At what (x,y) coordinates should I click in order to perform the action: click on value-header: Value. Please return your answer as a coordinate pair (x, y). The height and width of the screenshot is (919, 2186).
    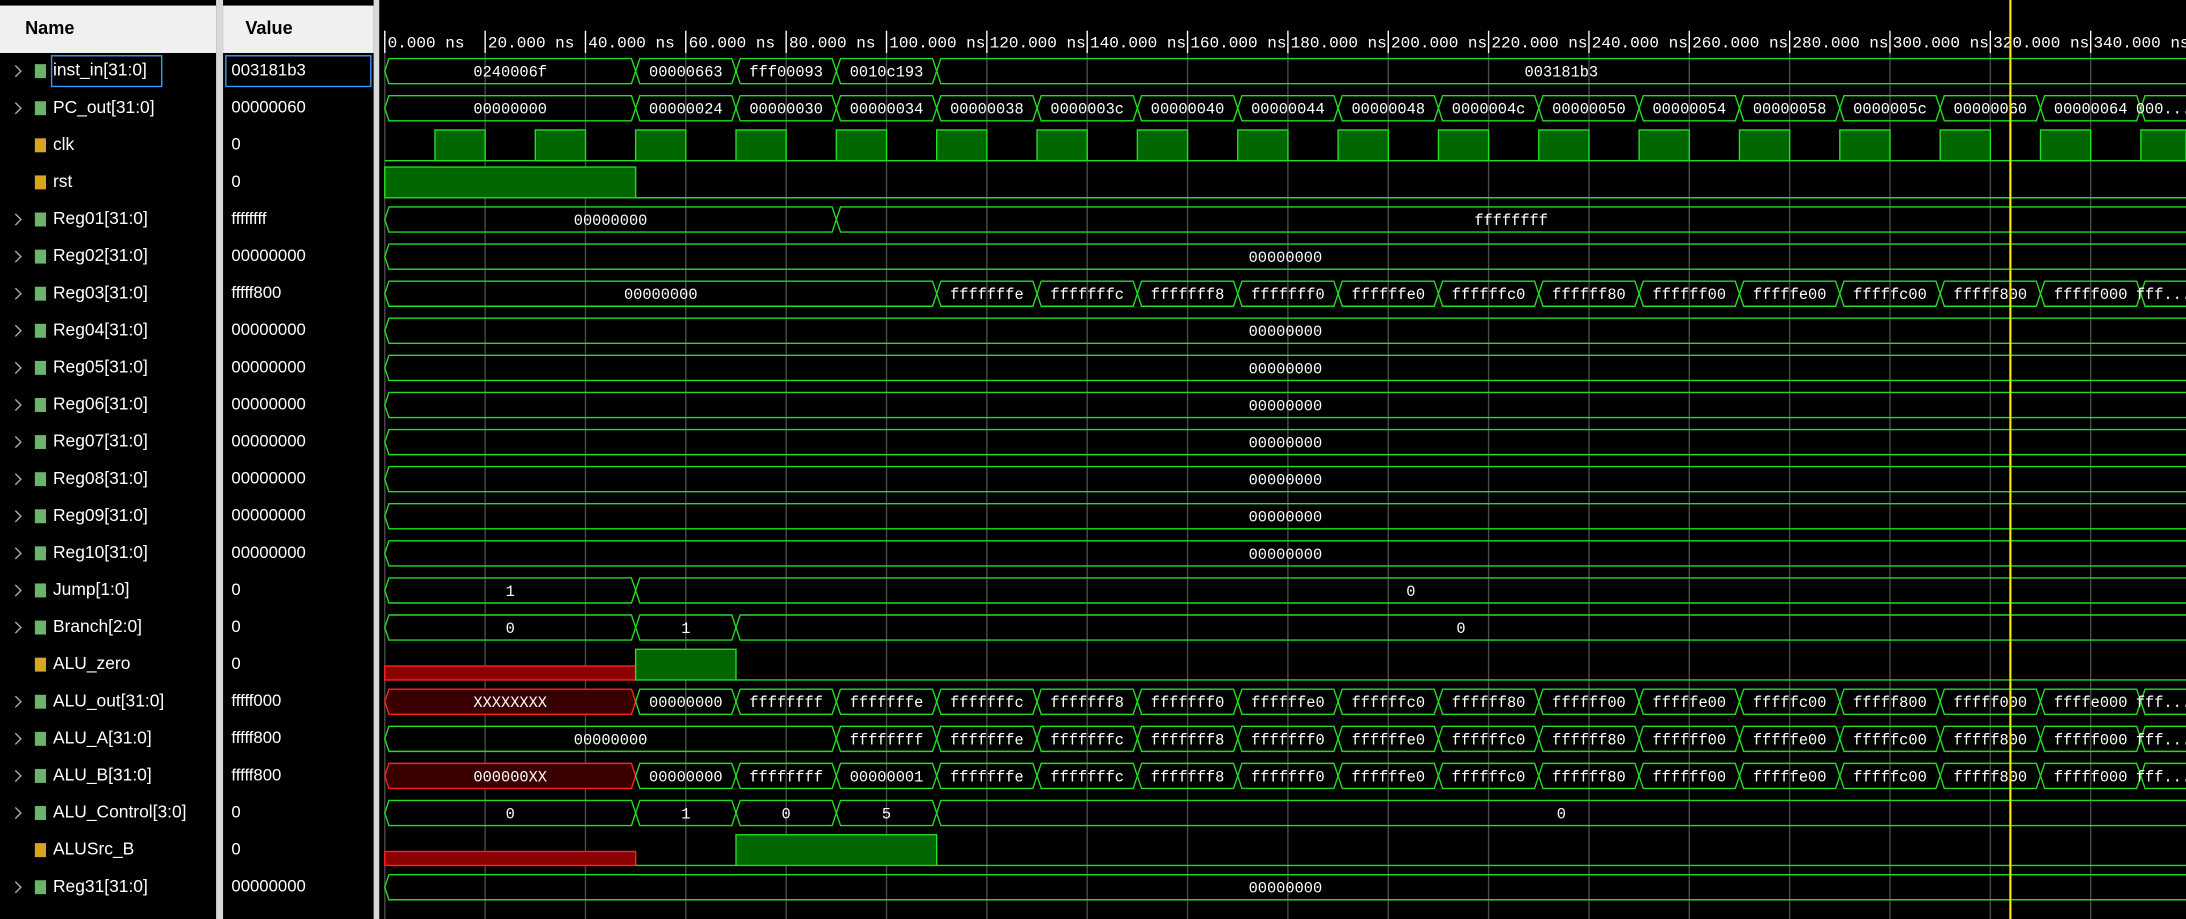
    Looking at the image, I should click on (268, 28).